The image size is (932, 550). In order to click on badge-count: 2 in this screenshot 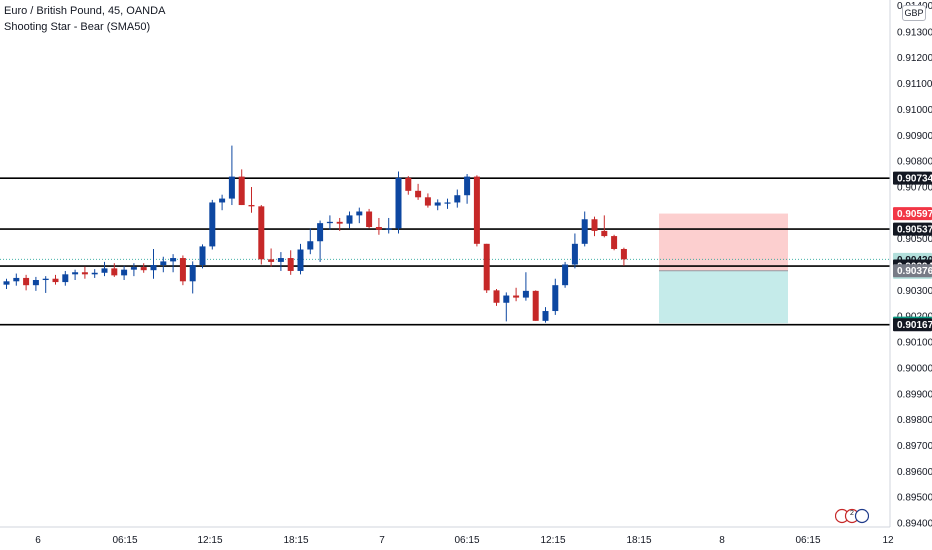, I will do `click(852, 513)`.